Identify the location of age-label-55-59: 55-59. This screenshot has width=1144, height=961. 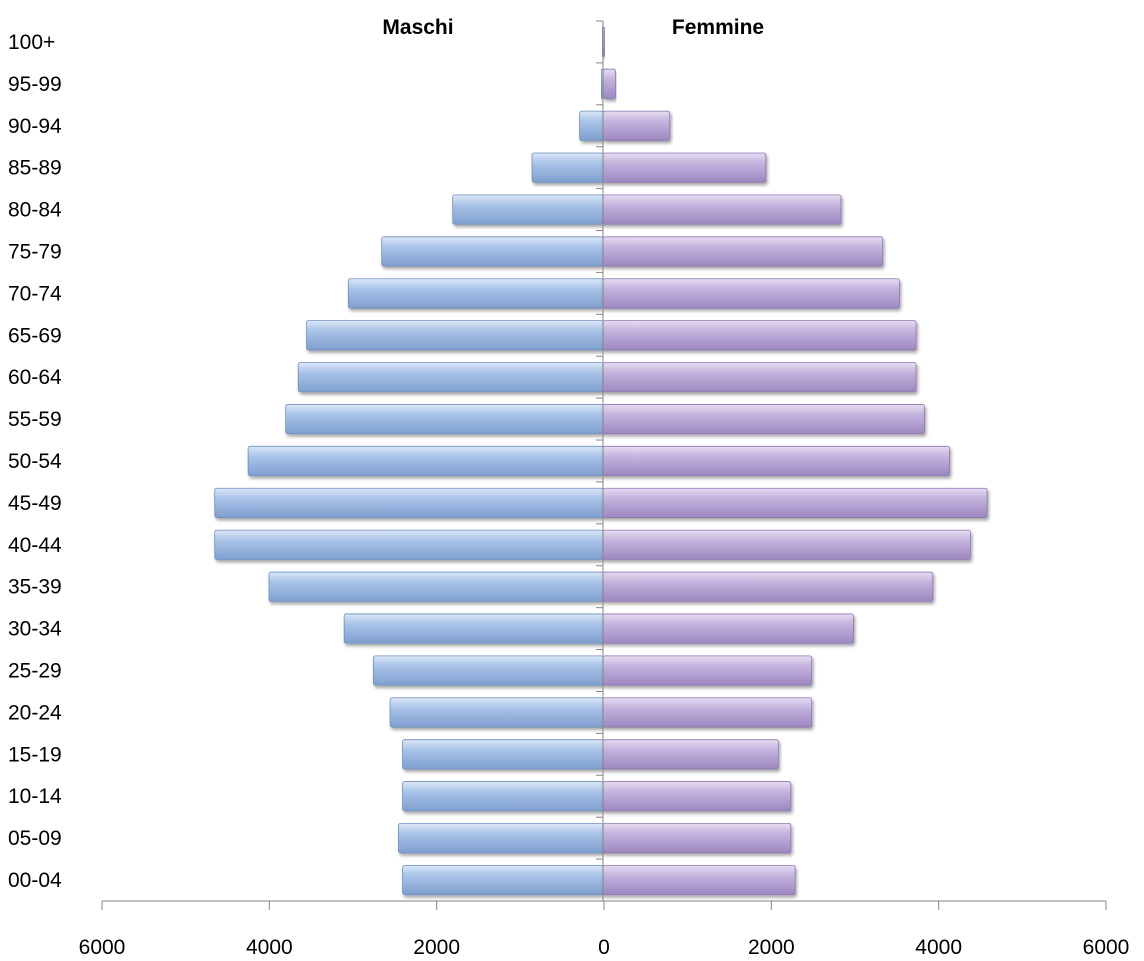
(35, 419).